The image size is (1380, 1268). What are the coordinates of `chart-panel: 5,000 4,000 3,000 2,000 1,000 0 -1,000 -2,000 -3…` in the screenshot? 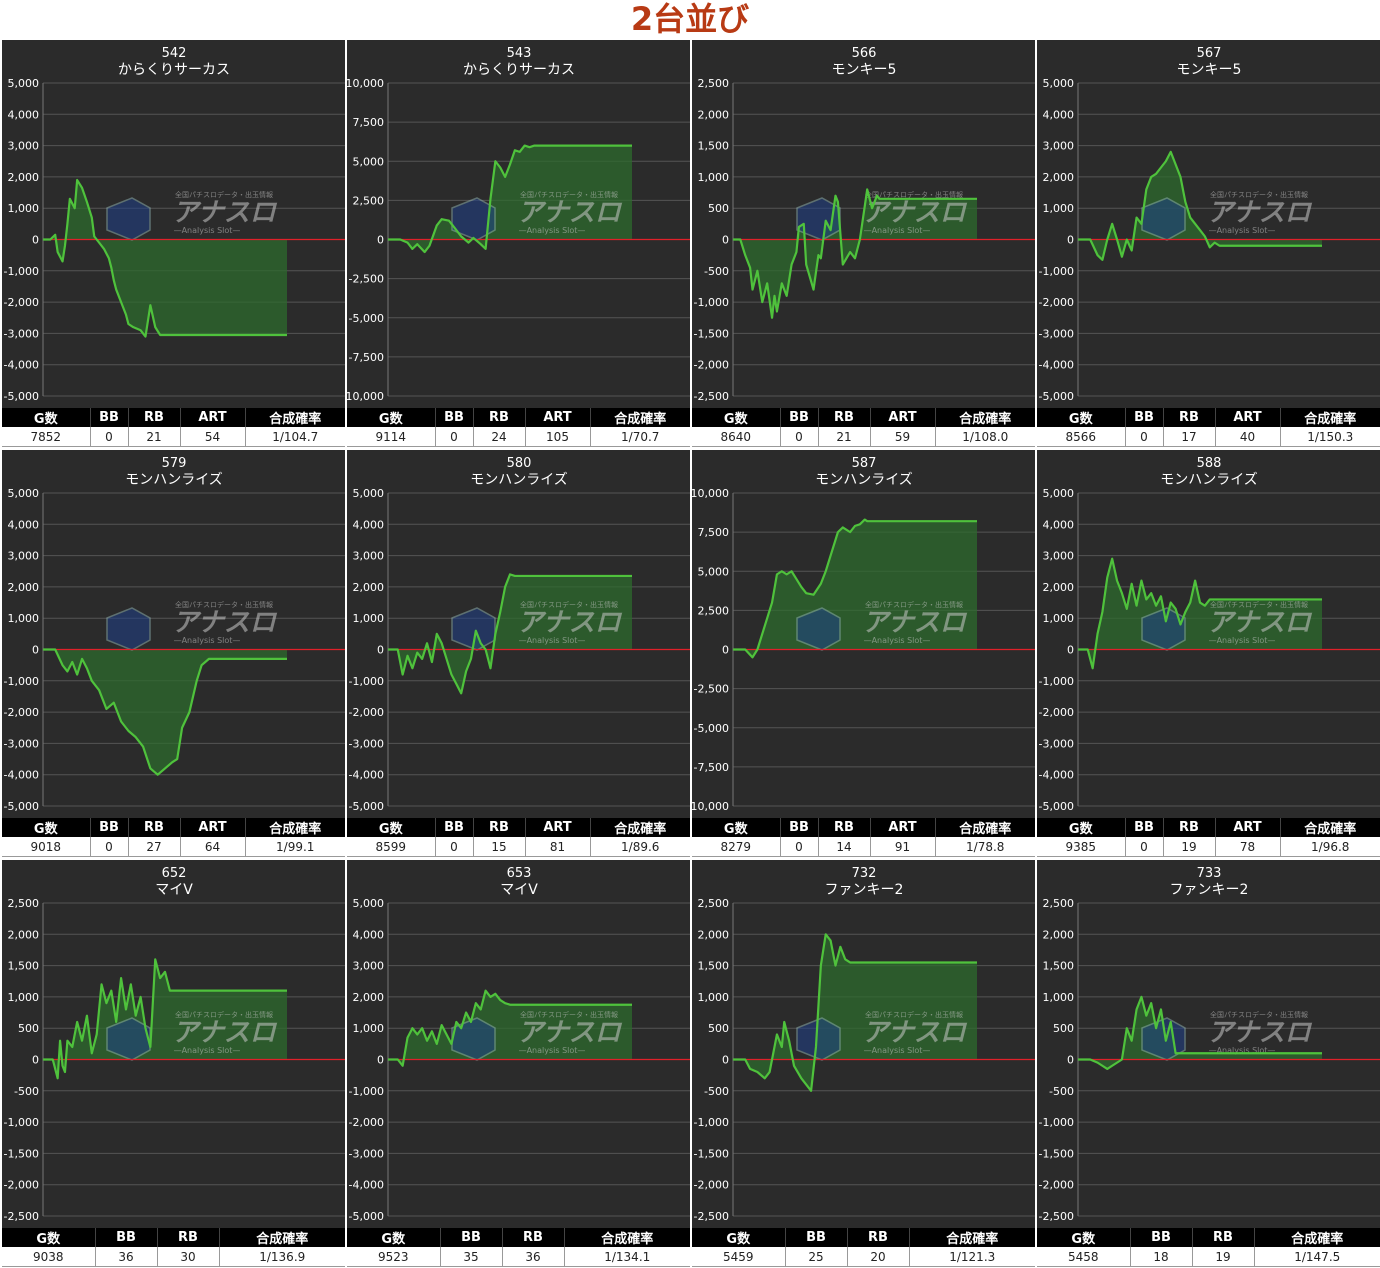 It's located at (1208, 654).